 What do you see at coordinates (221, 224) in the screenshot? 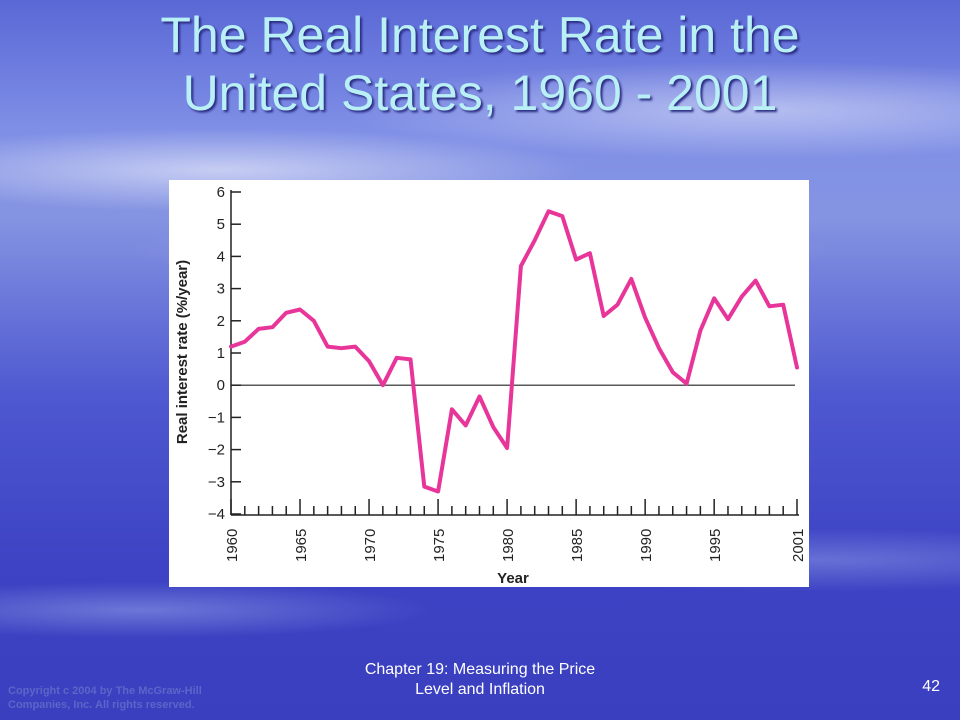
I see `y-tick-label: 5` at bounding box center [221, 224].